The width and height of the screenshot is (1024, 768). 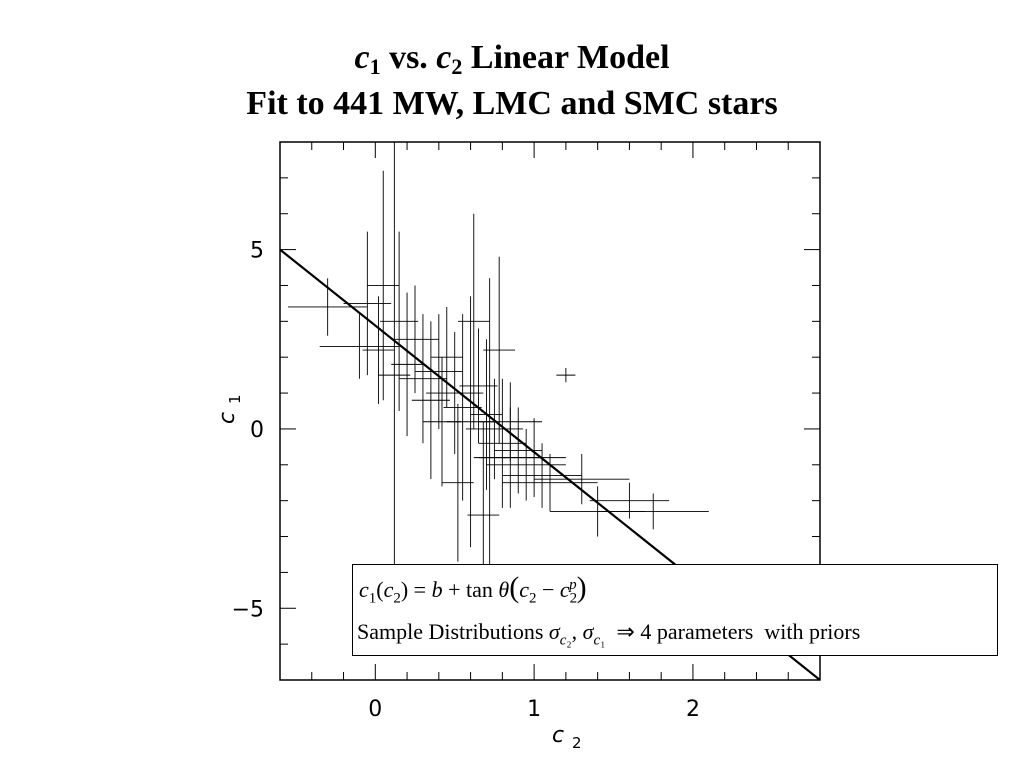 I want to click on title-linear-model: Linear Model, so click(x=566, y=57).